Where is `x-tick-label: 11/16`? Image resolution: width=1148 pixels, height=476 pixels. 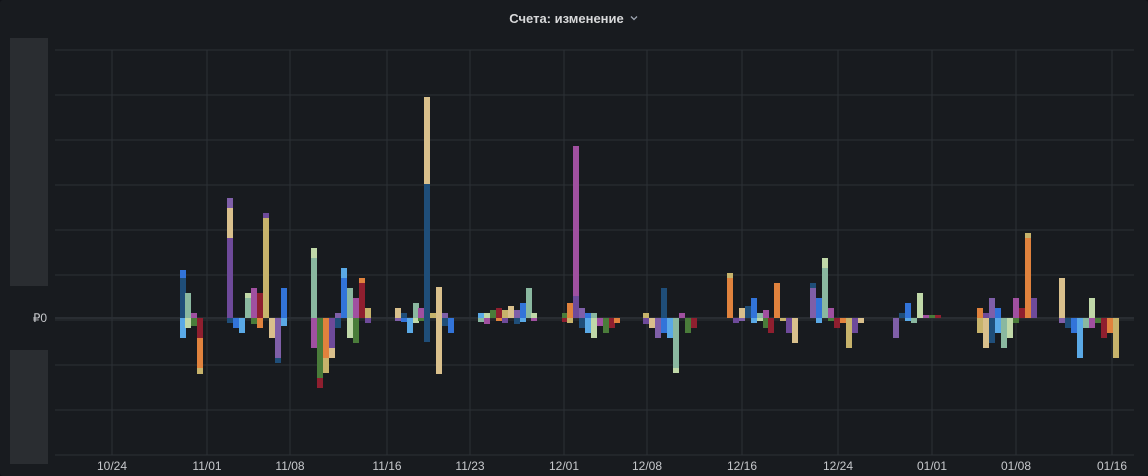
x-tick-label: 11/16 is located at coordinates (386, 466).